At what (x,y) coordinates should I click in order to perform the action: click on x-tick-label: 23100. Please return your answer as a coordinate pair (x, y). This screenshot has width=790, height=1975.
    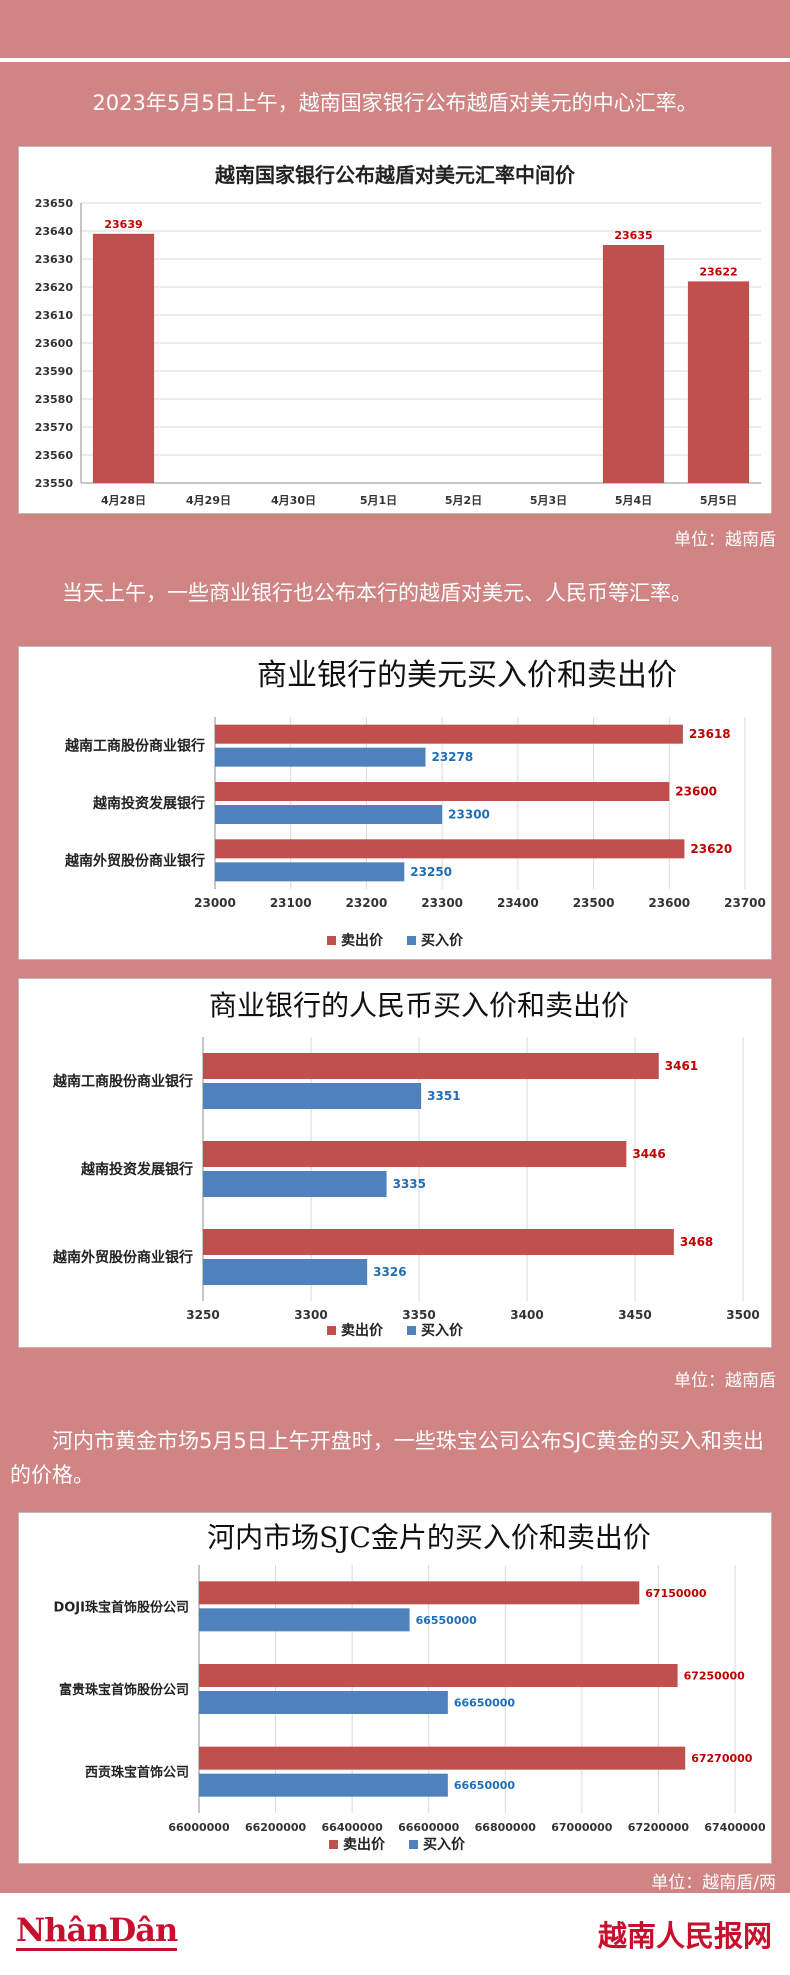
    Looking at the image, I should click on (291, 903).